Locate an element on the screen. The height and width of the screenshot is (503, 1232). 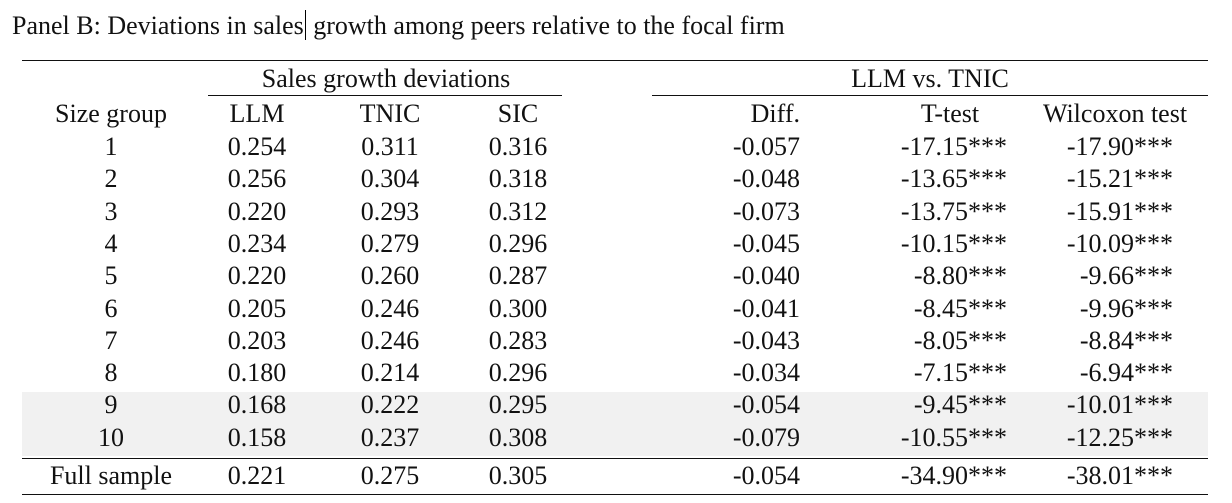
table-cell-sic: 0.295 is located at coordinates (518, 404).